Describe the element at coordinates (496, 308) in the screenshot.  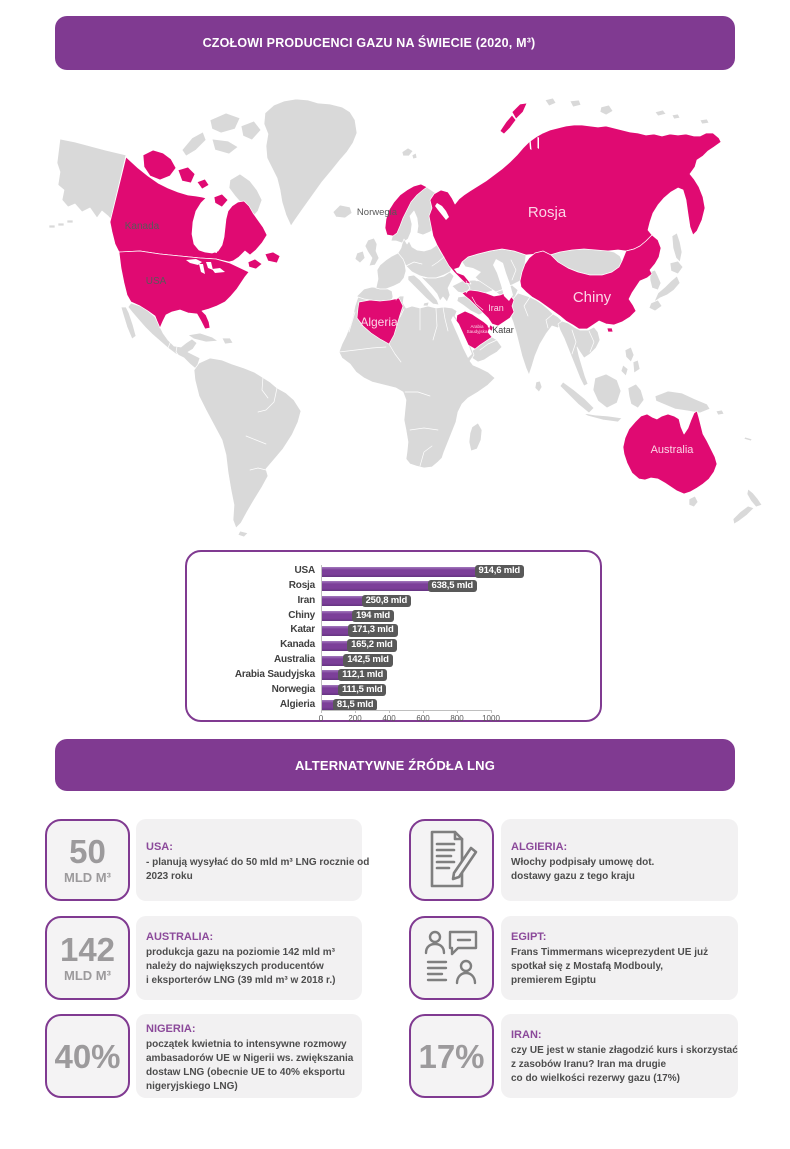
I see `svg-text: Iran` at that location.